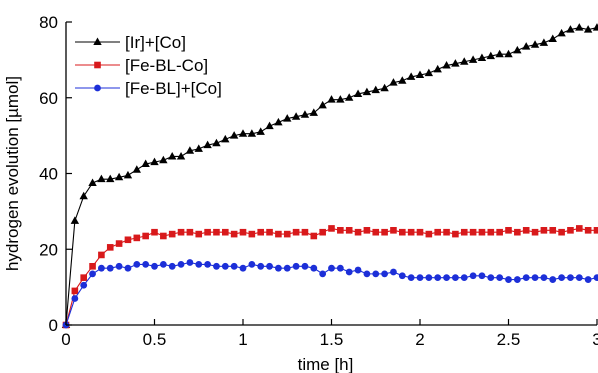  Describe the element at coordinates (173, 88) in the screenshot. I see `legend-label: [Fe-BL]+[Co]` at that location.